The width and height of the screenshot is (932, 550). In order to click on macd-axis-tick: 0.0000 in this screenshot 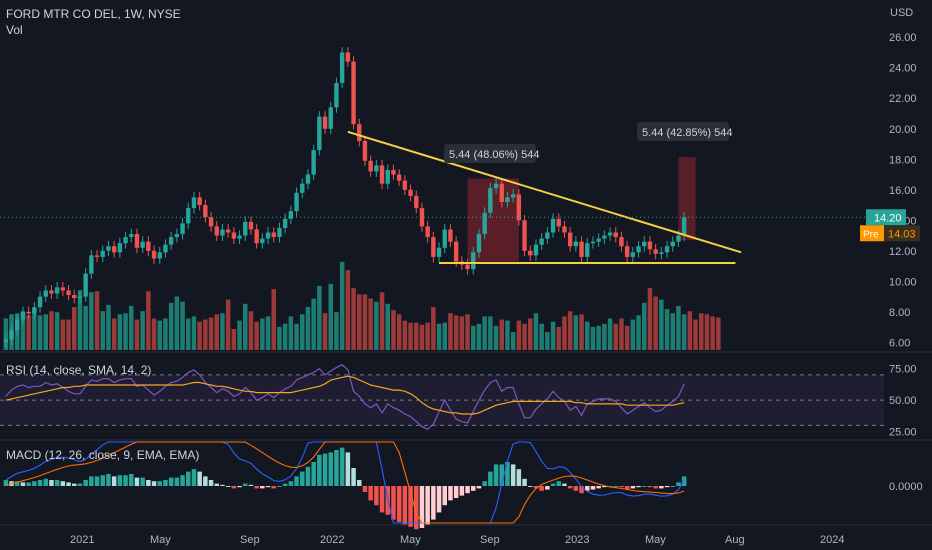, I will do `click(906, 487)`.